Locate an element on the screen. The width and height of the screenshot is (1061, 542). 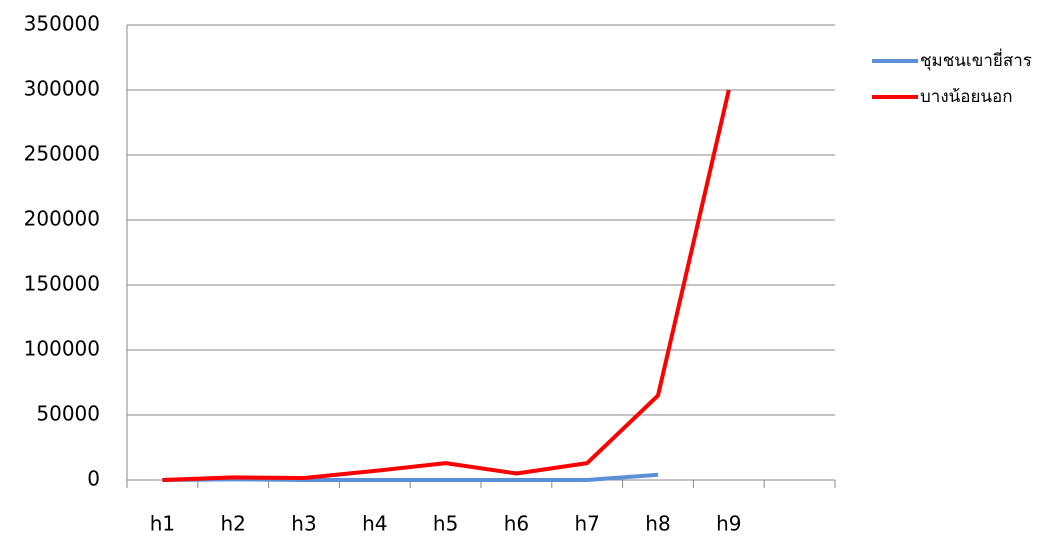
x-tick-label: h5 is located at coordinates (445, 524).